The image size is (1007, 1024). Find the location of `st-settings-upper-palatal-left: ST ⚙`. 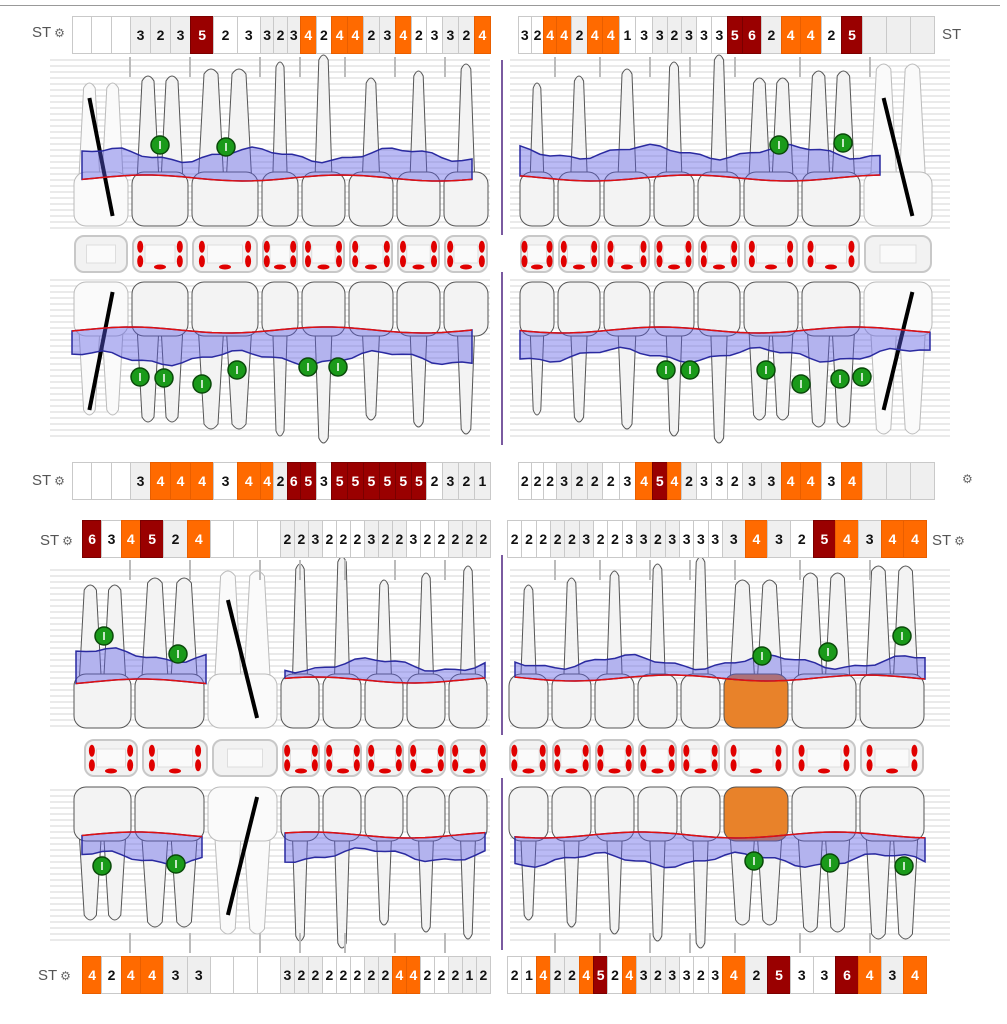

st-settings-upper-palatal-left: ST ⚙ is located at coordinates (48, 480).